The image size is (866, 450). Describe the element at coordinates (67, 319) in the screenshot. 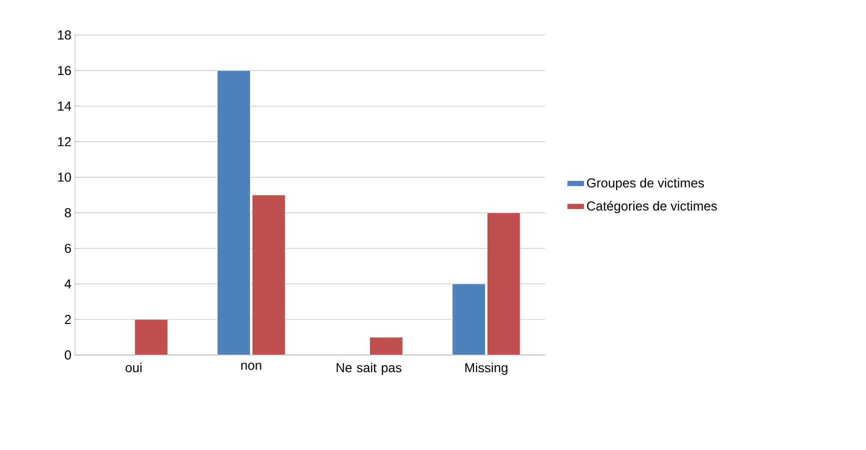

I see `y-tick-label: 2` at that location.